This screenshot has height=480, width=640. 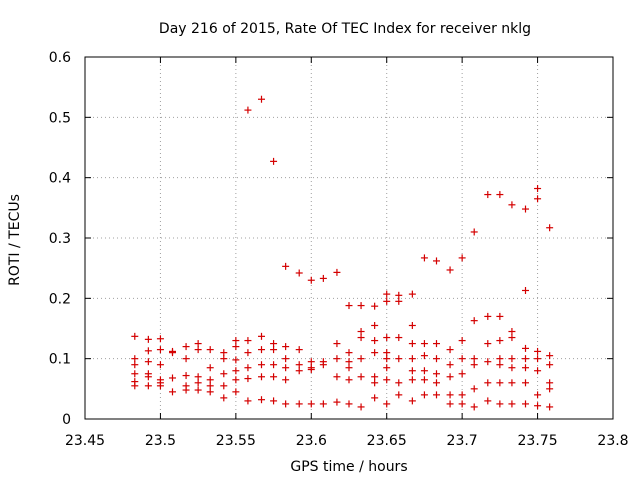 I want to click on x-tick-label: 23.5, so click(x=160, y=441).